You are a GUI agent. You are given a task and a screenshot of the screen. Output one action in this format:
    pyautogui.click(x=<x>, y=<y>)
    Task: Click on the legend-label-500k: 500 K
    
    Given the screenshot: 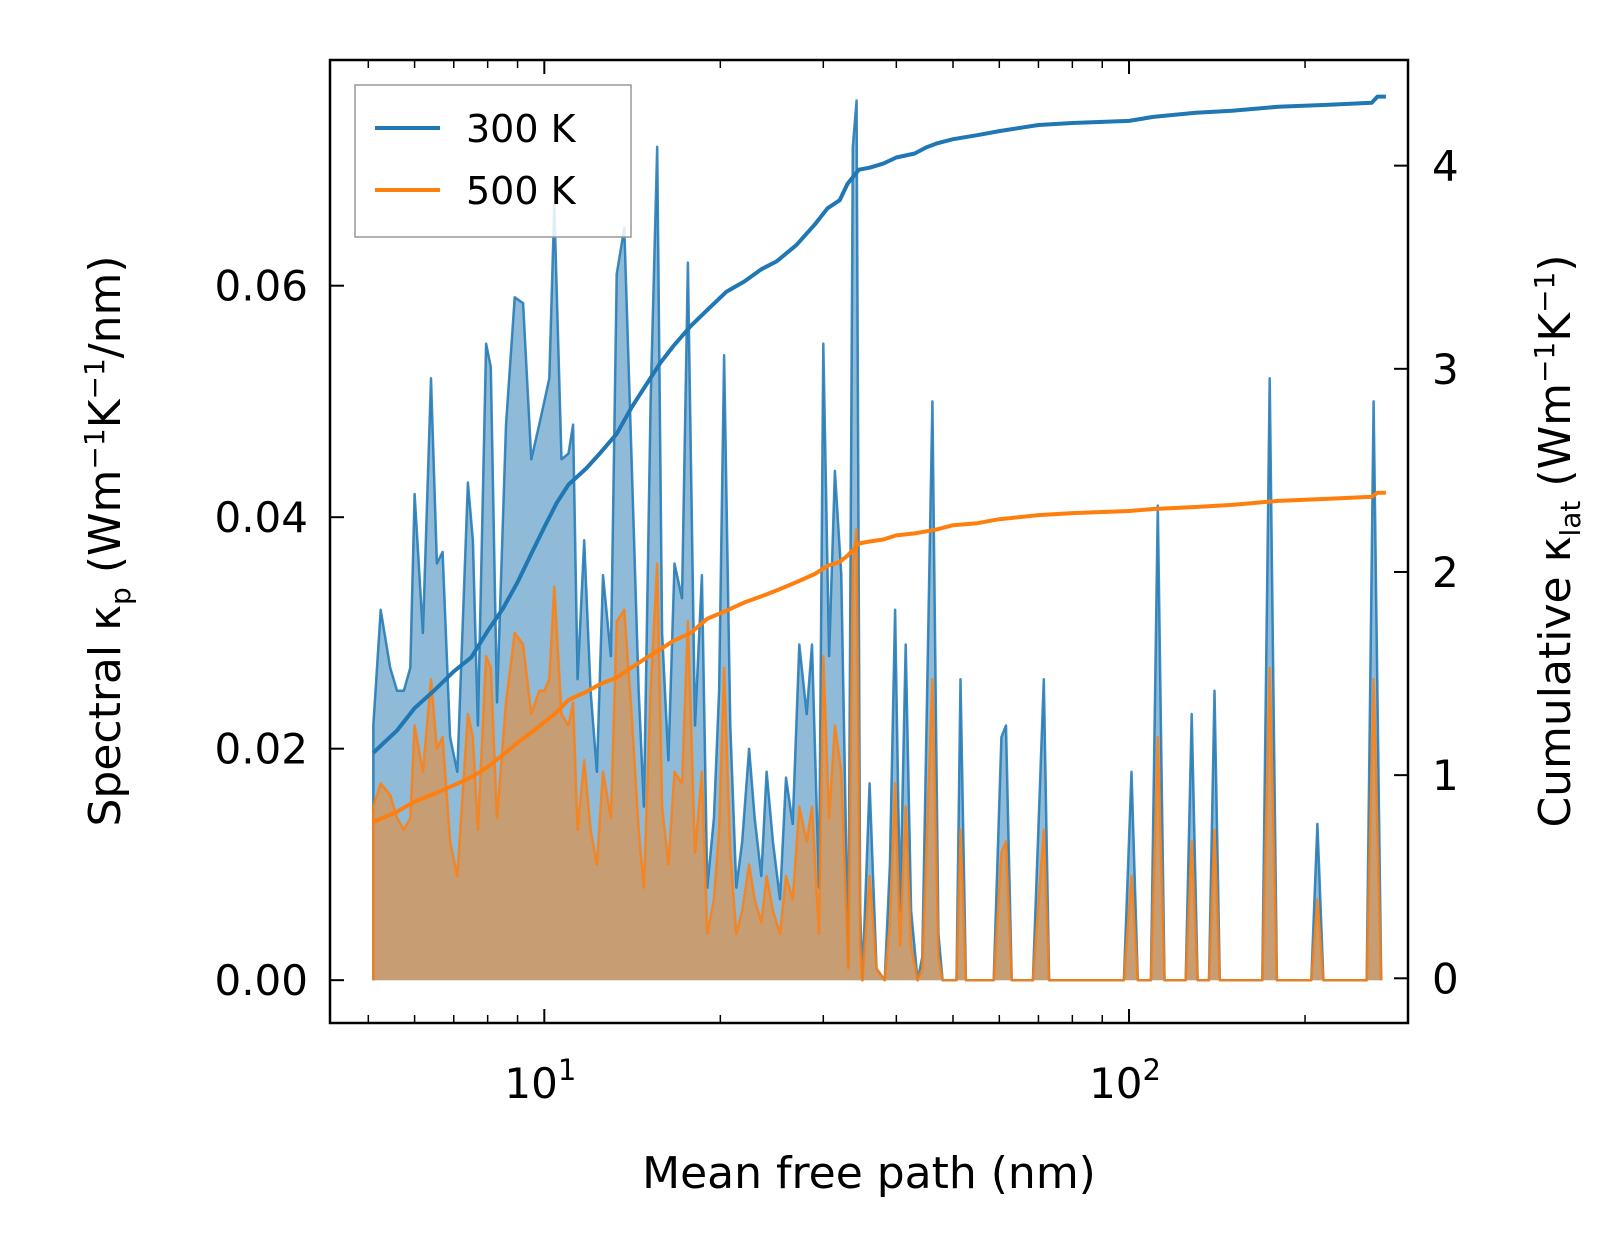 What is the action you would take?
    pyautogui.click(x=521, y=191)
    